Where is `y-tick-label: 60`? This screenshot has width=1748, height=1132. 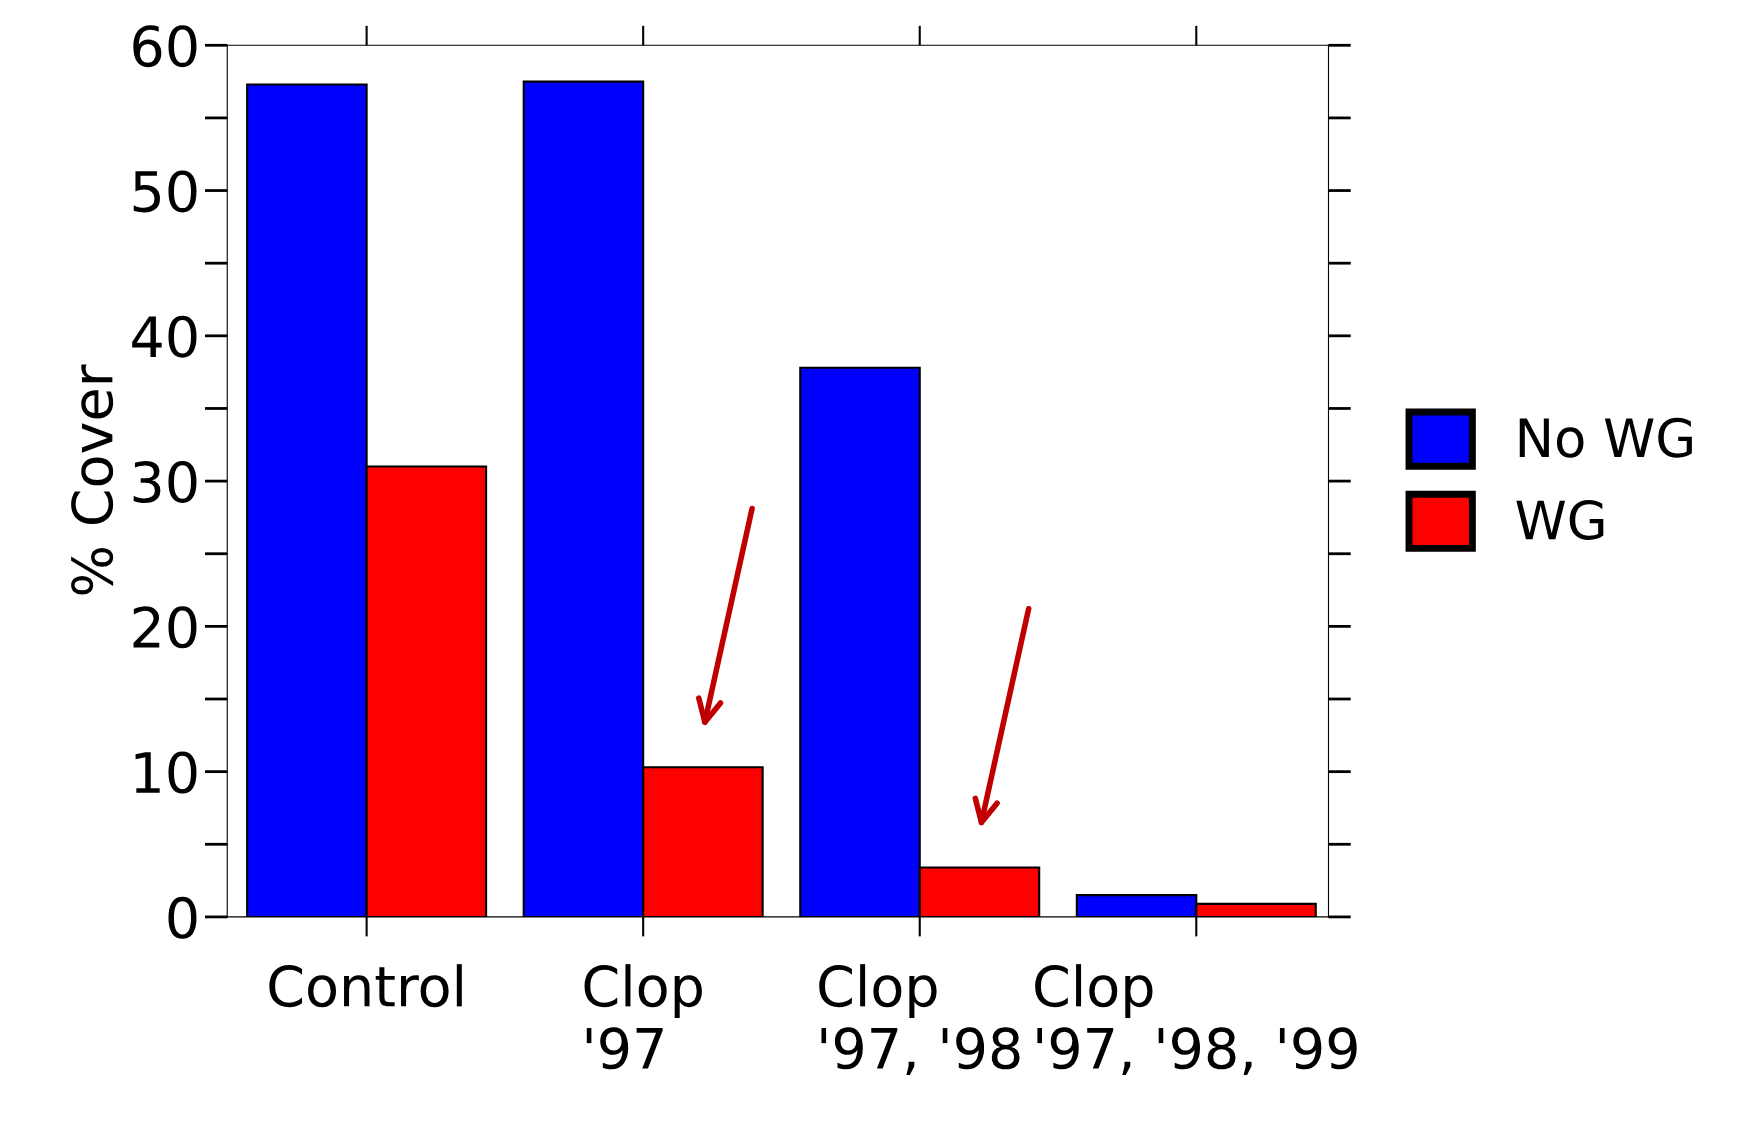
y-tick-label: 60 is located at coordinates (165, 46).